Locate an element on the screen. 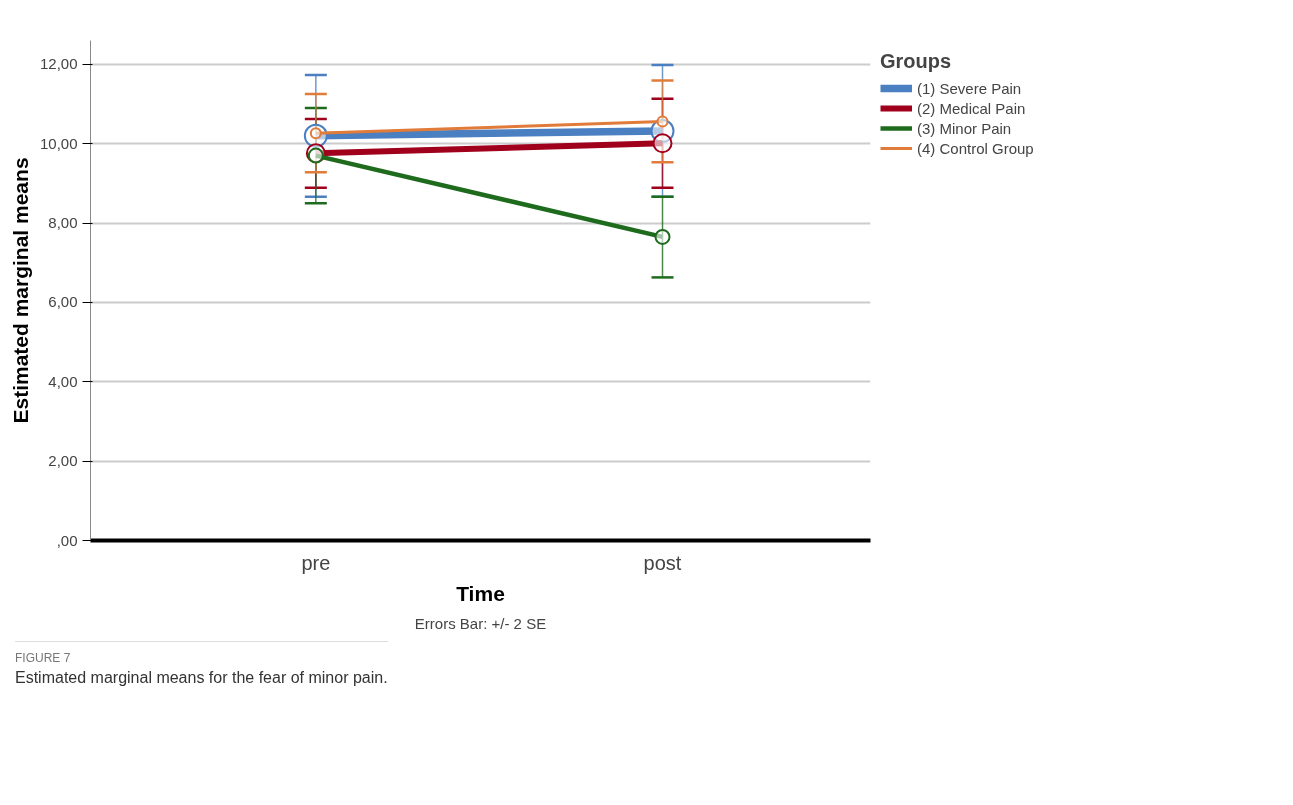  y-tick-label: 8,00 is located at coordinates (63, 223).